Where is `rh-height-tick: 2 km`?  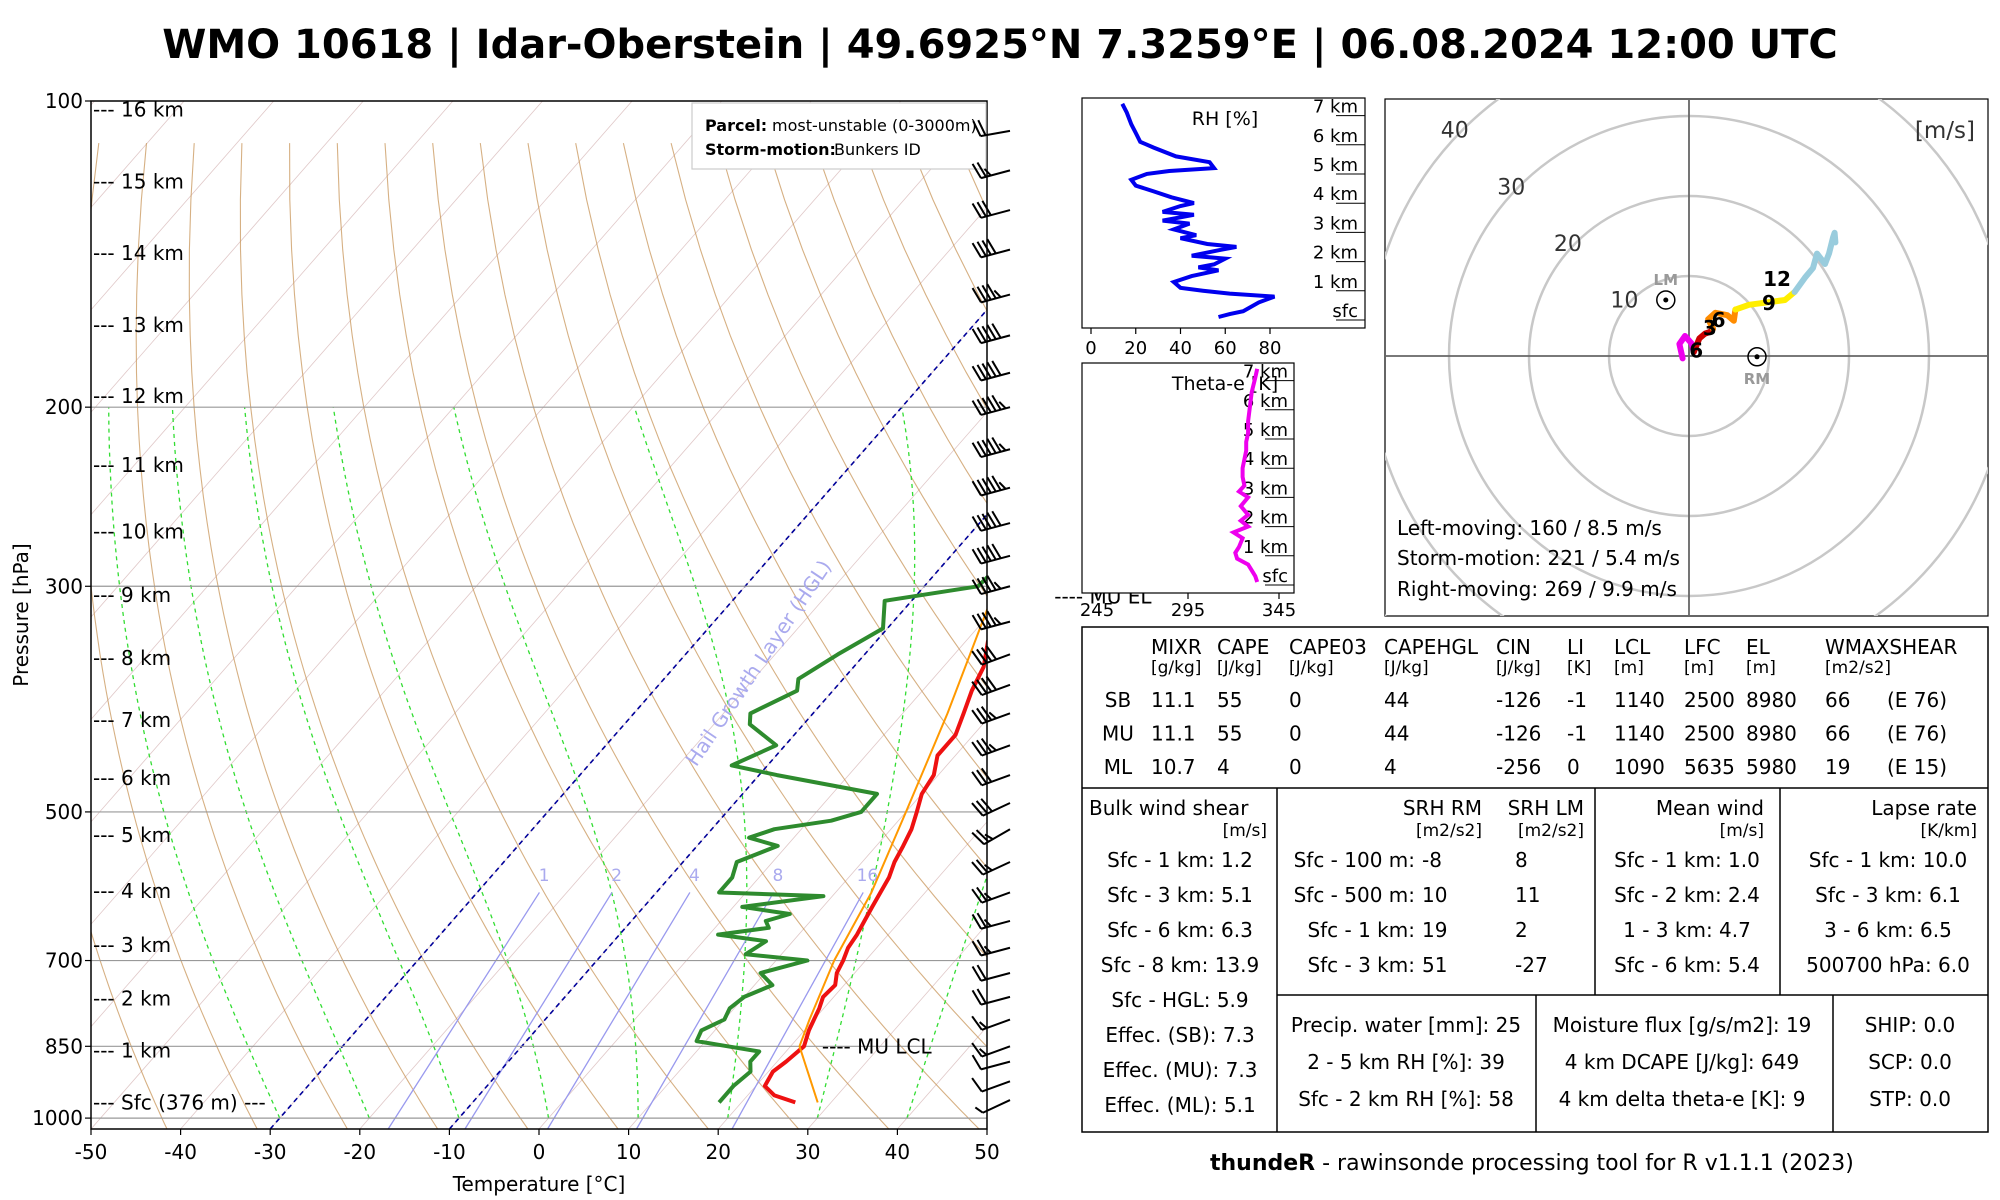 rh-height-tick: 2 km is located at coordinates (1335, 253).